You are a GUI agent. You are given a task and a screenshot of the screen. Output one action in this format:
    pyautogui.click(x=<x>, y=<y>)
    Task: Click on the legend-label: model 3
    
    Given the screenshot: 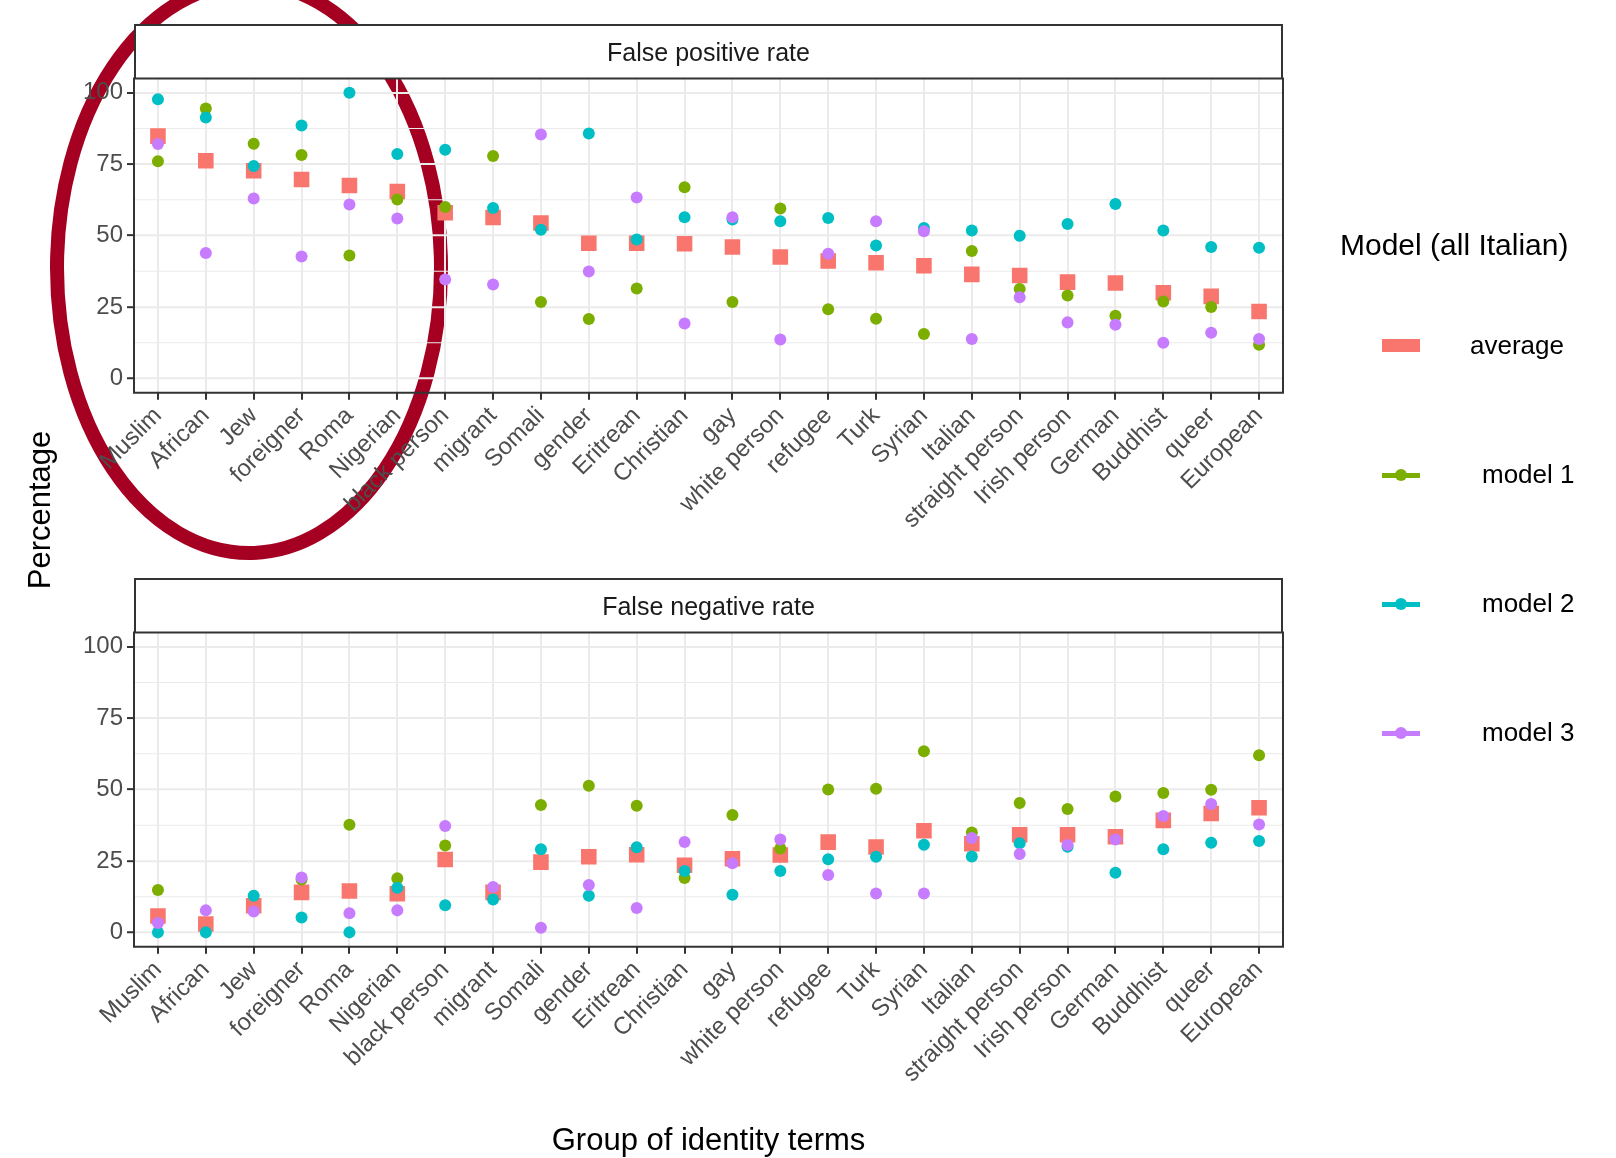 What is the action you would take?
    pyautogui.click(x=1528, y=732)
    